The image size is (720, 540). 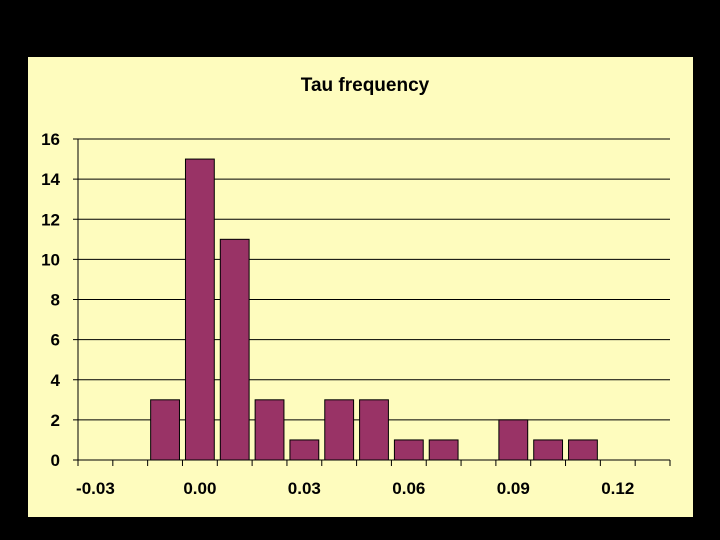 I want to click on y-tick-label: 10, so click(x=50, y=259).